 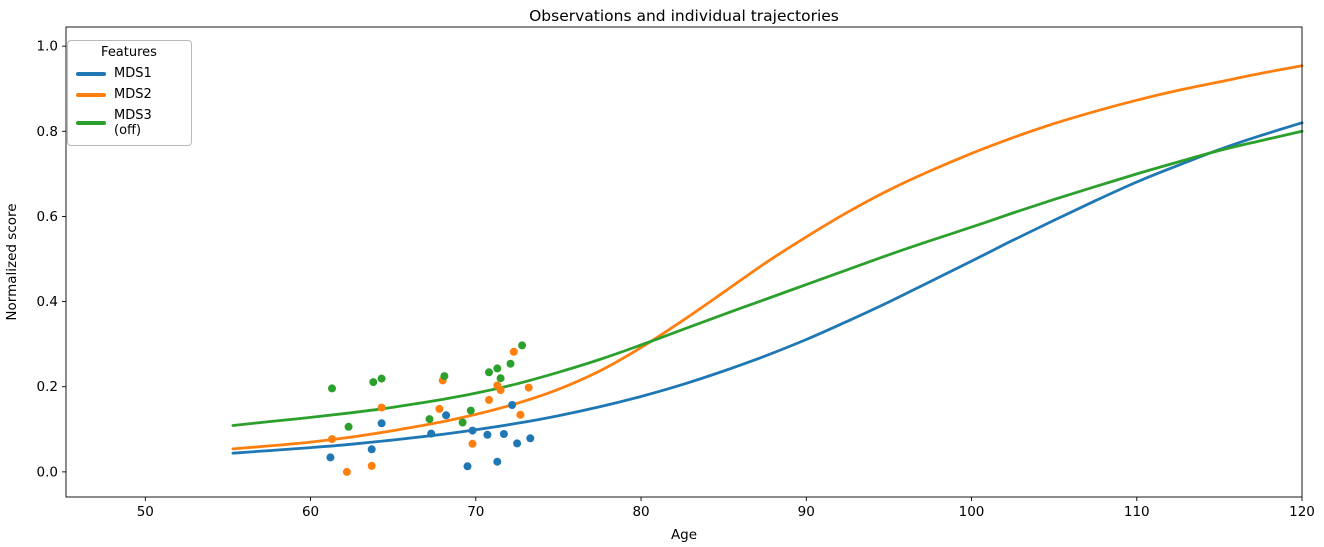 What do you see at coordinates (47, 47) in the screenshot?
I see `y-tick-label: 1.0` at bounding box center [47, 47].